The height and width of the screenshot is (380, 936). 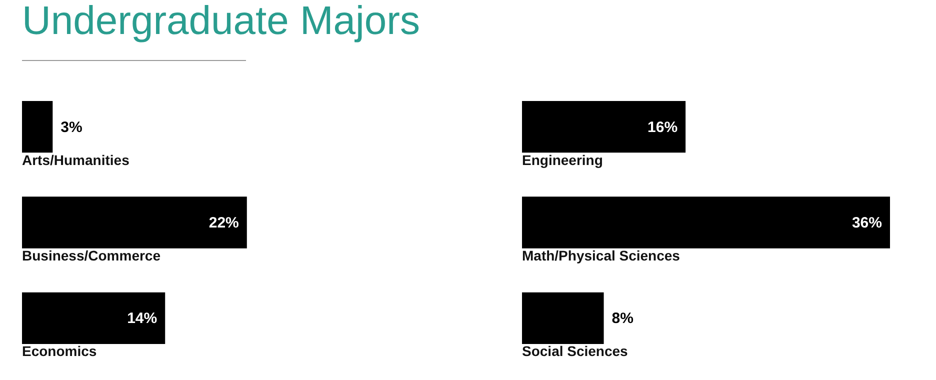 I want to click on y-tick-label: Arts/Humanities, so click(x=76, y=160).